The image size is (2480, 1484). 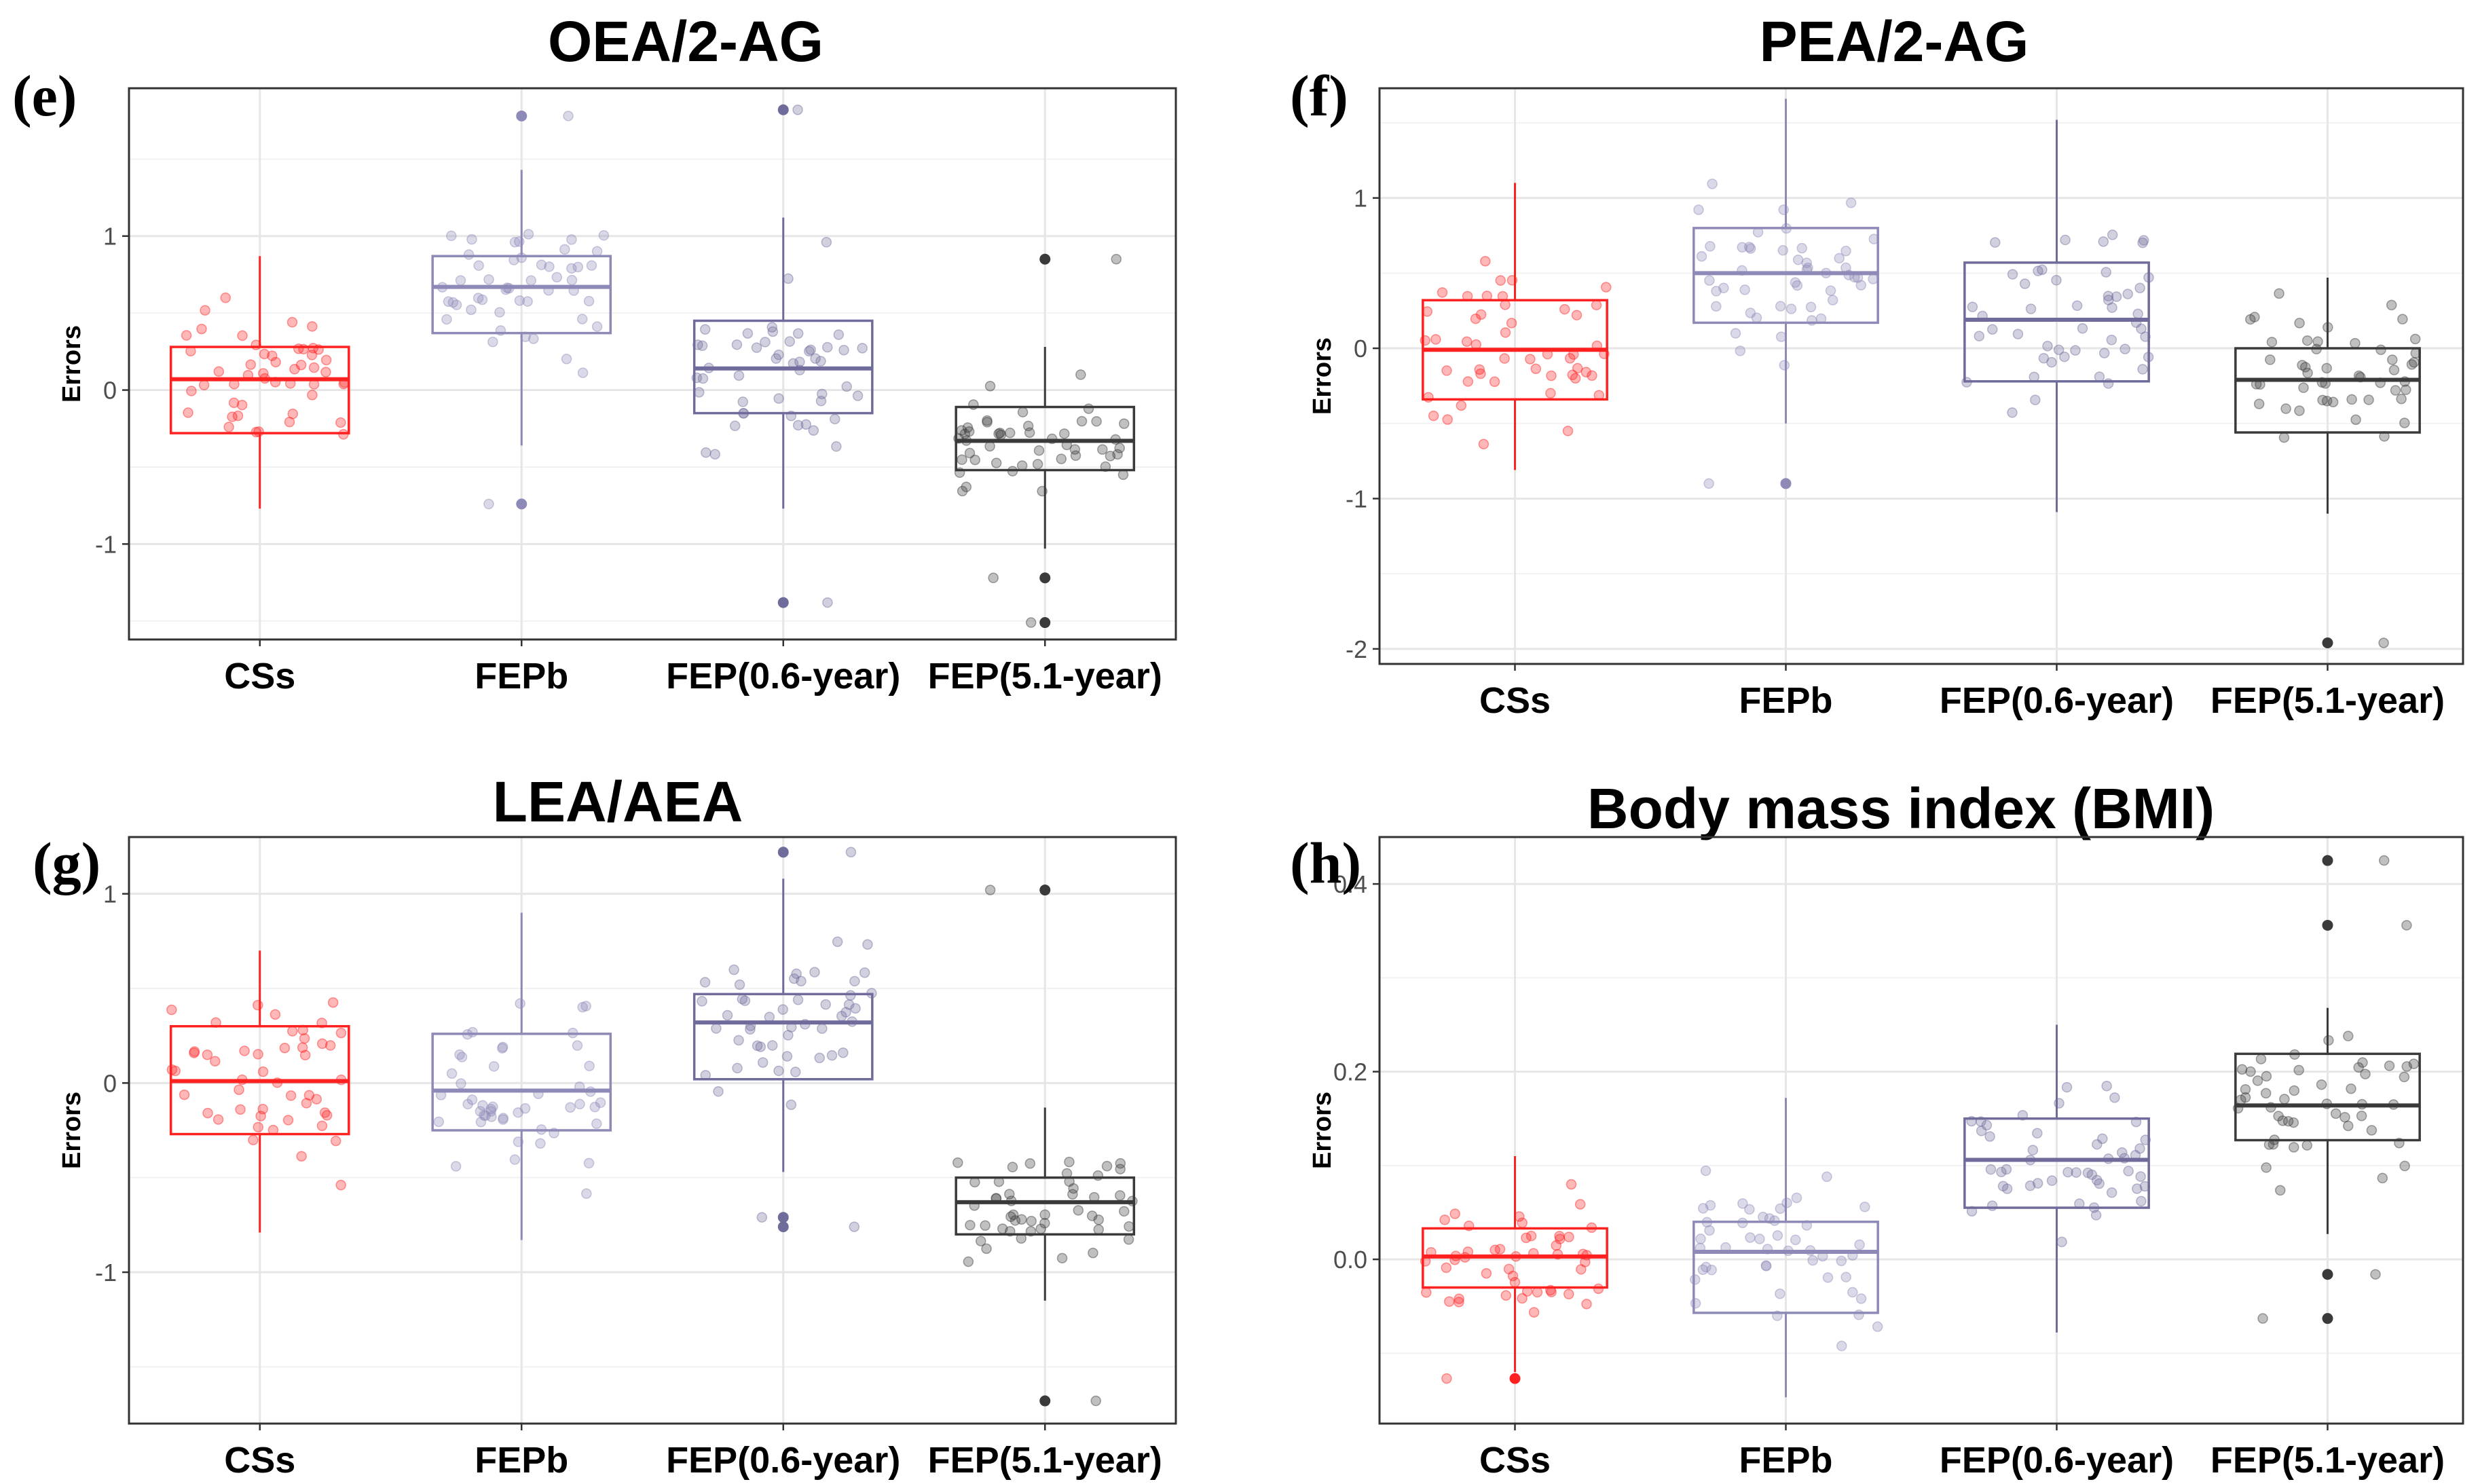 I want to click on x-tick-label: FEP(0.6-year), so click(x=2057, y=1461).